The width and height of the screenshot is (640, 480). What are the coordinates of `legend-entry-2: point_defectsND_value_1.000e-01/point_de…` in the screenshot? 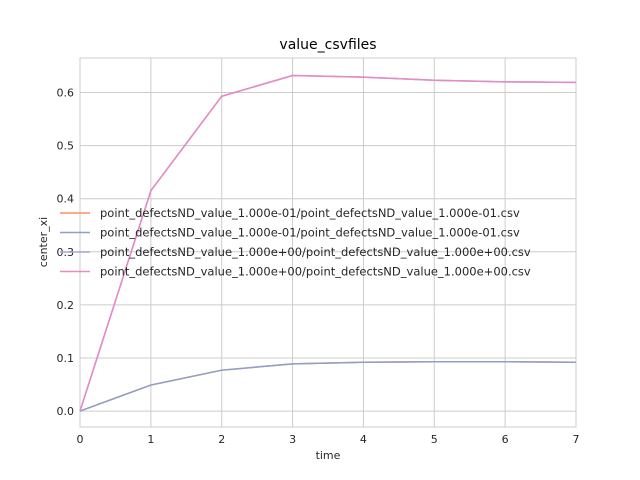 It's located at (310, 233).